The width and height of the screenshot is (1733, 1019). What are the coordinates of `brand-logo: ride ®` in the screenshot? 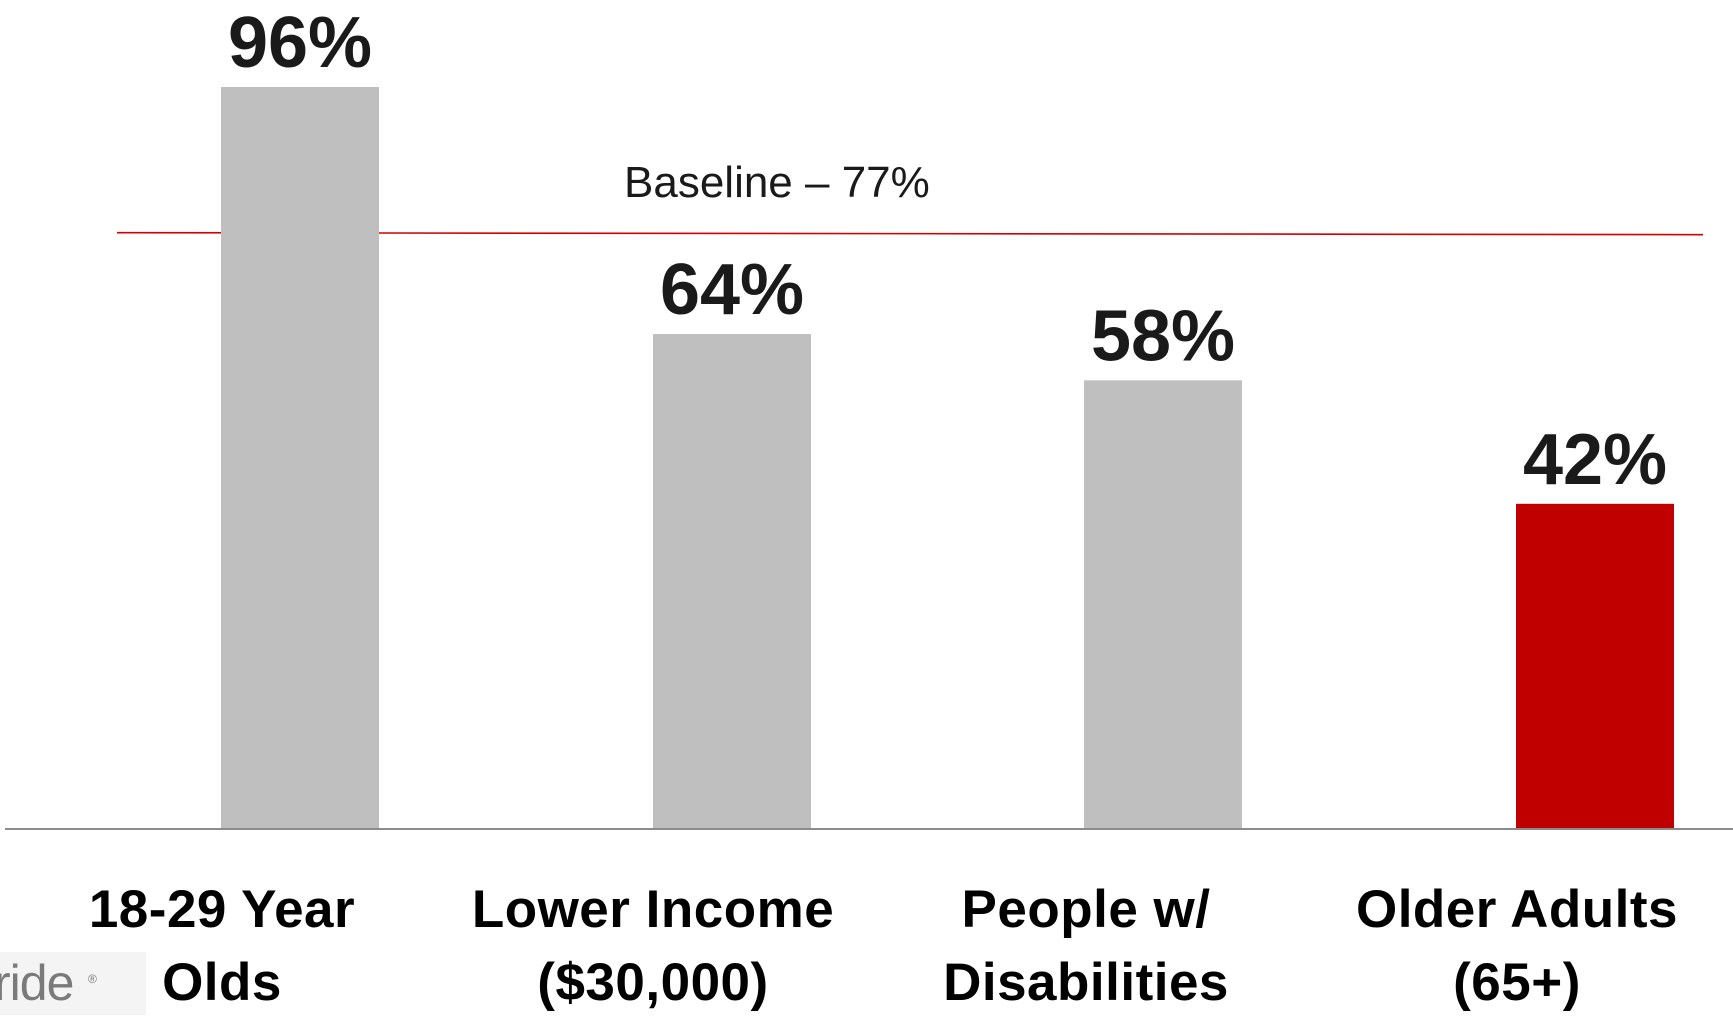 It's located at (73, 983).